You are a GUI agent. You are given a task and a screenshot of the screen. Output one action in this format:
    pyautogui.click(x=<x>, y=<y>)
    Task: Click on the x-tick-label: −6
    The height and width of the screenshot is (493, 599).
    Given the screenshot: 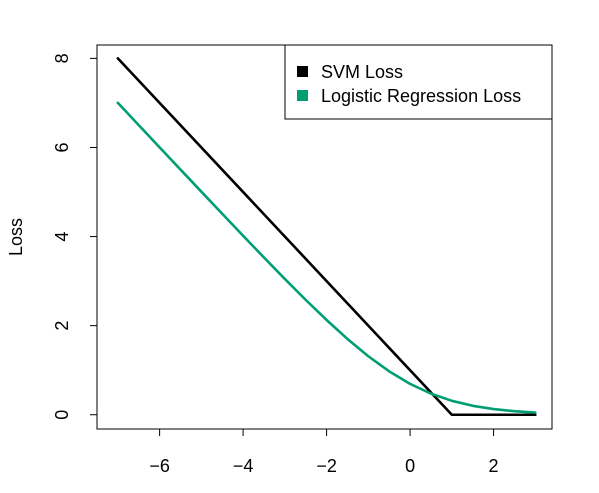 What is the action you would take?
    pyautogui.click(x=159, y=466)
    